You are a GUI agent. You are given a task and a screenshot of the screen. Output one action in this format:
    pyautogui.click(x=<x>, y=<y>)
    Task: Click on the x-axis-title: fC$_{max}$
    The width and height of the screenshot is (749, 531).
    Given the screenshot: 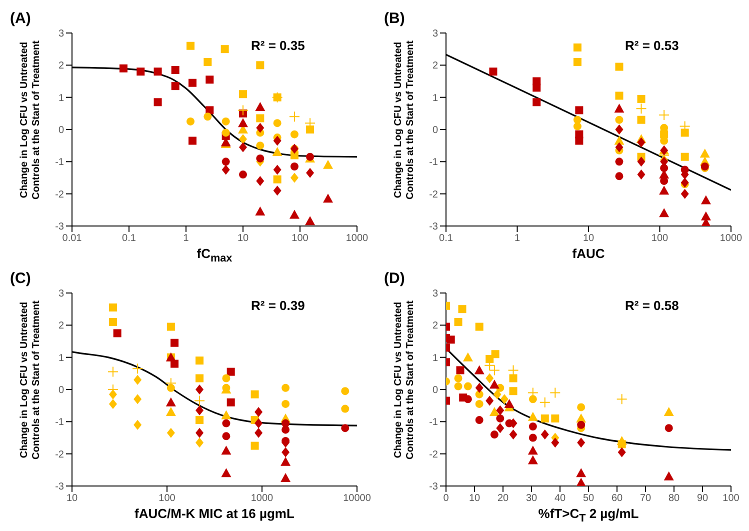 What is the action you would take?
    pyautogui.click(x=215, y=255)
    